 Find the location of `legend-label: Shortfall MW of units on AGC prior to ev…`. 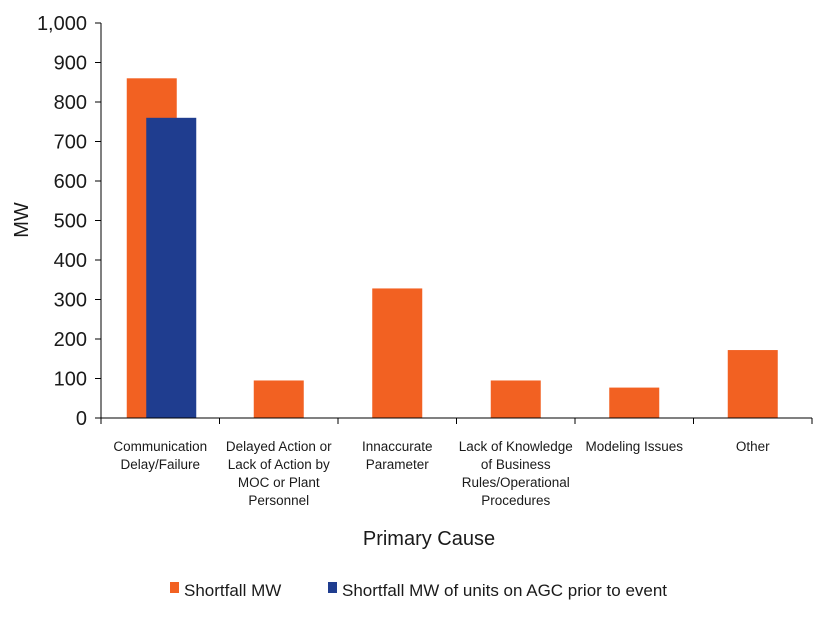

legend-label: Shortfall MW of units on AGC prior to ev… is located at coordinates (504, 590).